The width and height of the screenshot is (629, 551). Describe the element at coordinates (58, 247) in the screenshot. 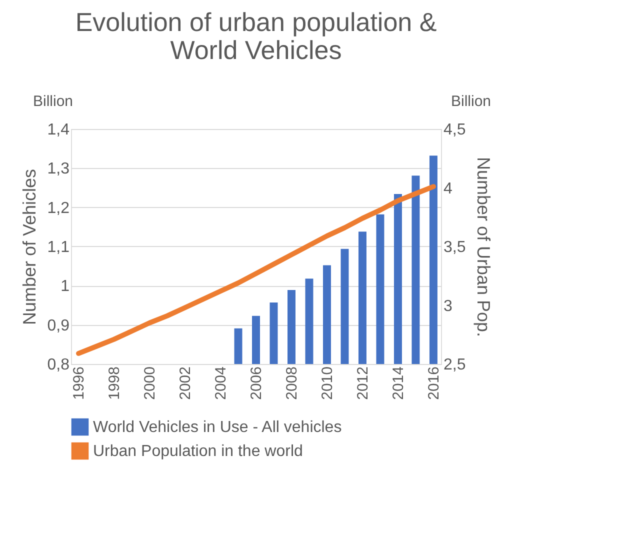

I see `y-tick-label: 1,1` at that location.